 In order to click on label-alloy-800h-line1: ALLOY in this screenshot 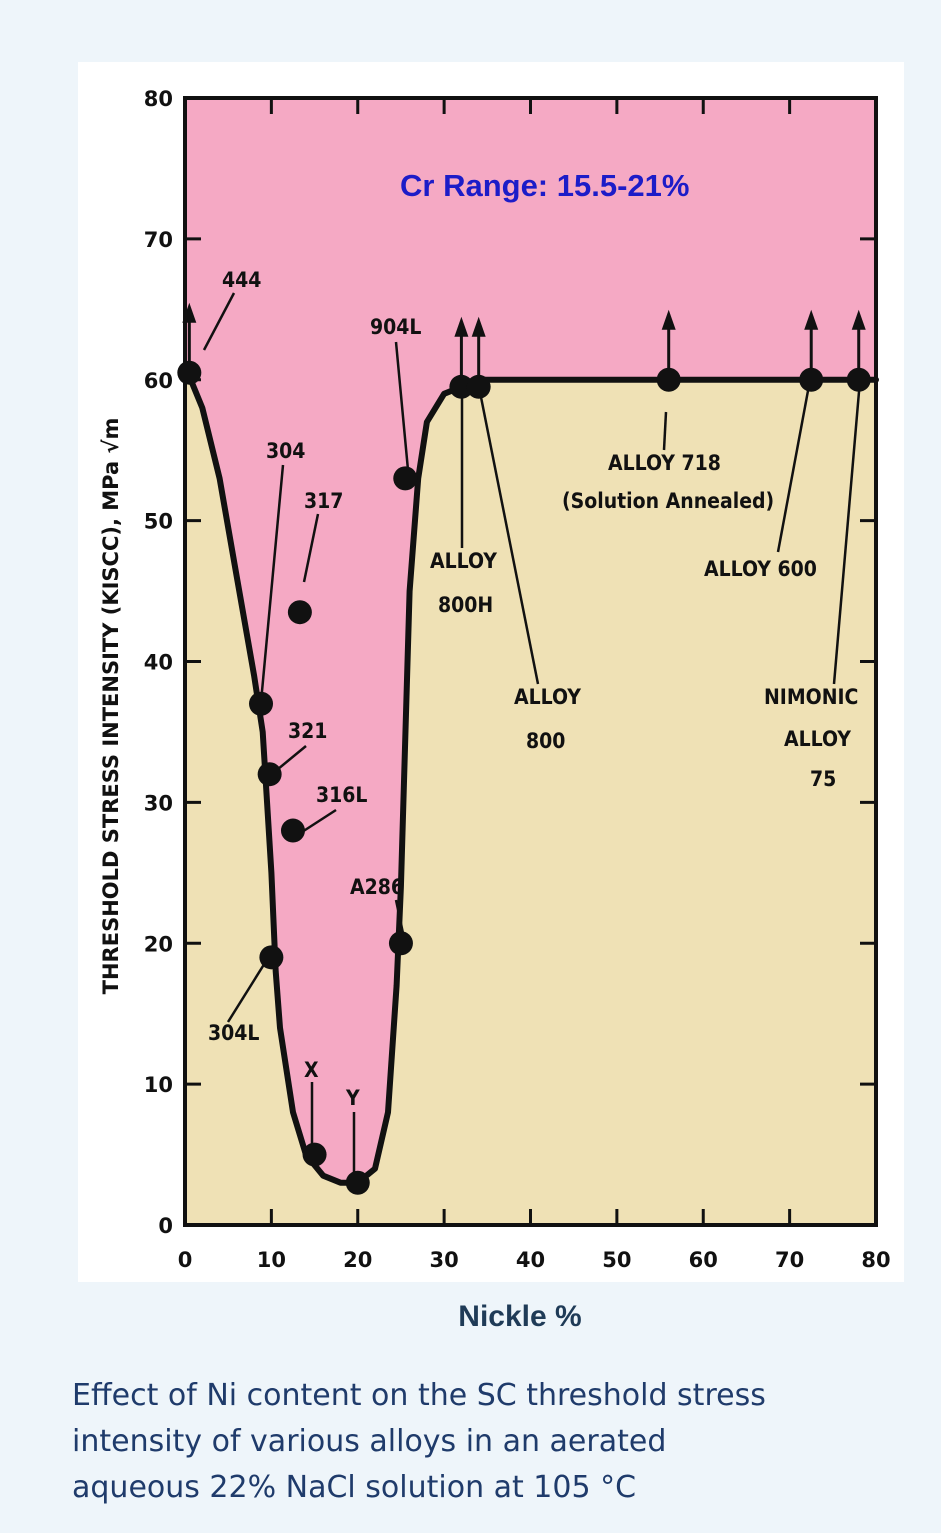, I will do `click(463, 561)`.